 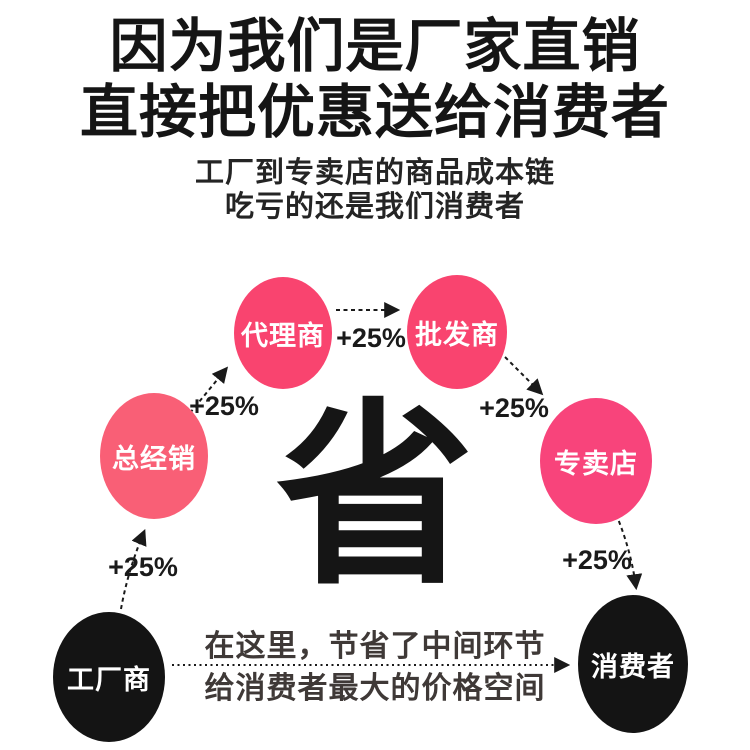 I want to click on subtitle: 工厂到专卖店的商品成本链 吃亏的还是我们消费者, so click(x=375, y=190).